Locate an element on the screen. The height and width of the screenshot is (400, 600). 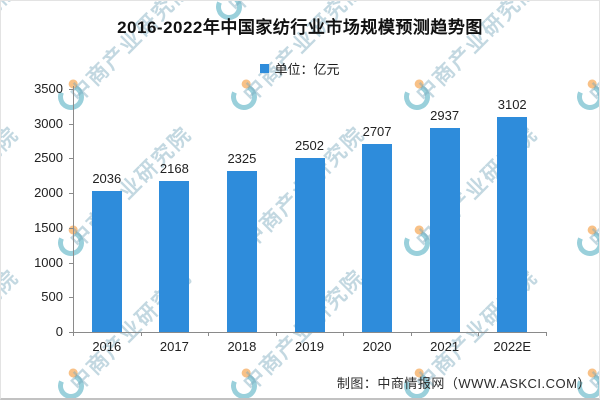
y-axis-label: 1000 is located at coordinates (48, 262).